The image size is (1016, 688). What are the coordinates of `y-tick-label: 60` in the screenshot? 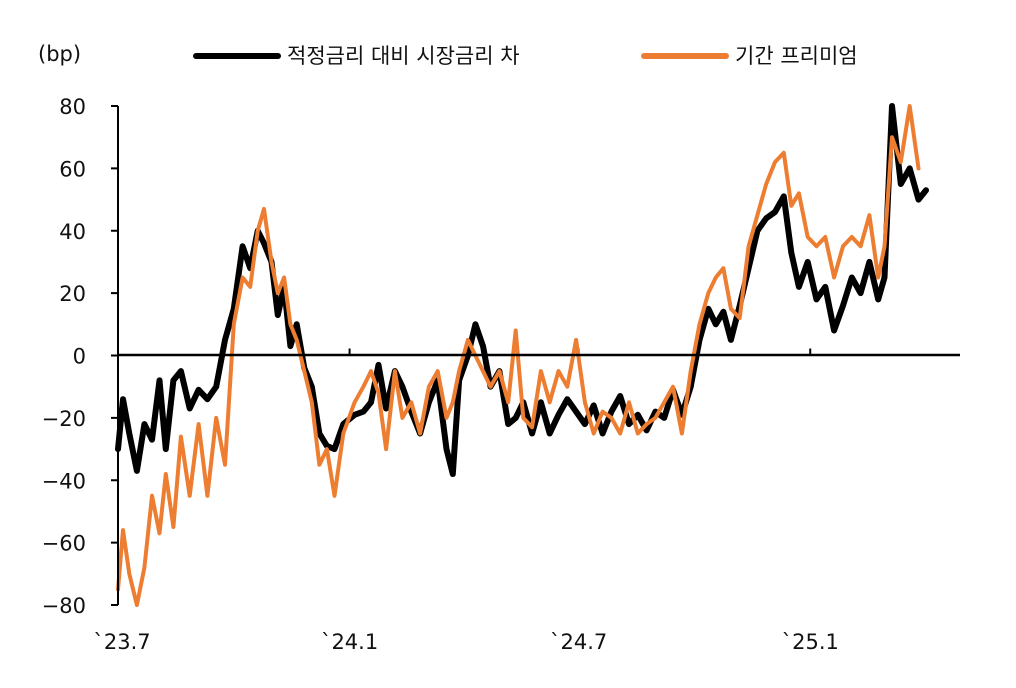 It's located at (72, 169).